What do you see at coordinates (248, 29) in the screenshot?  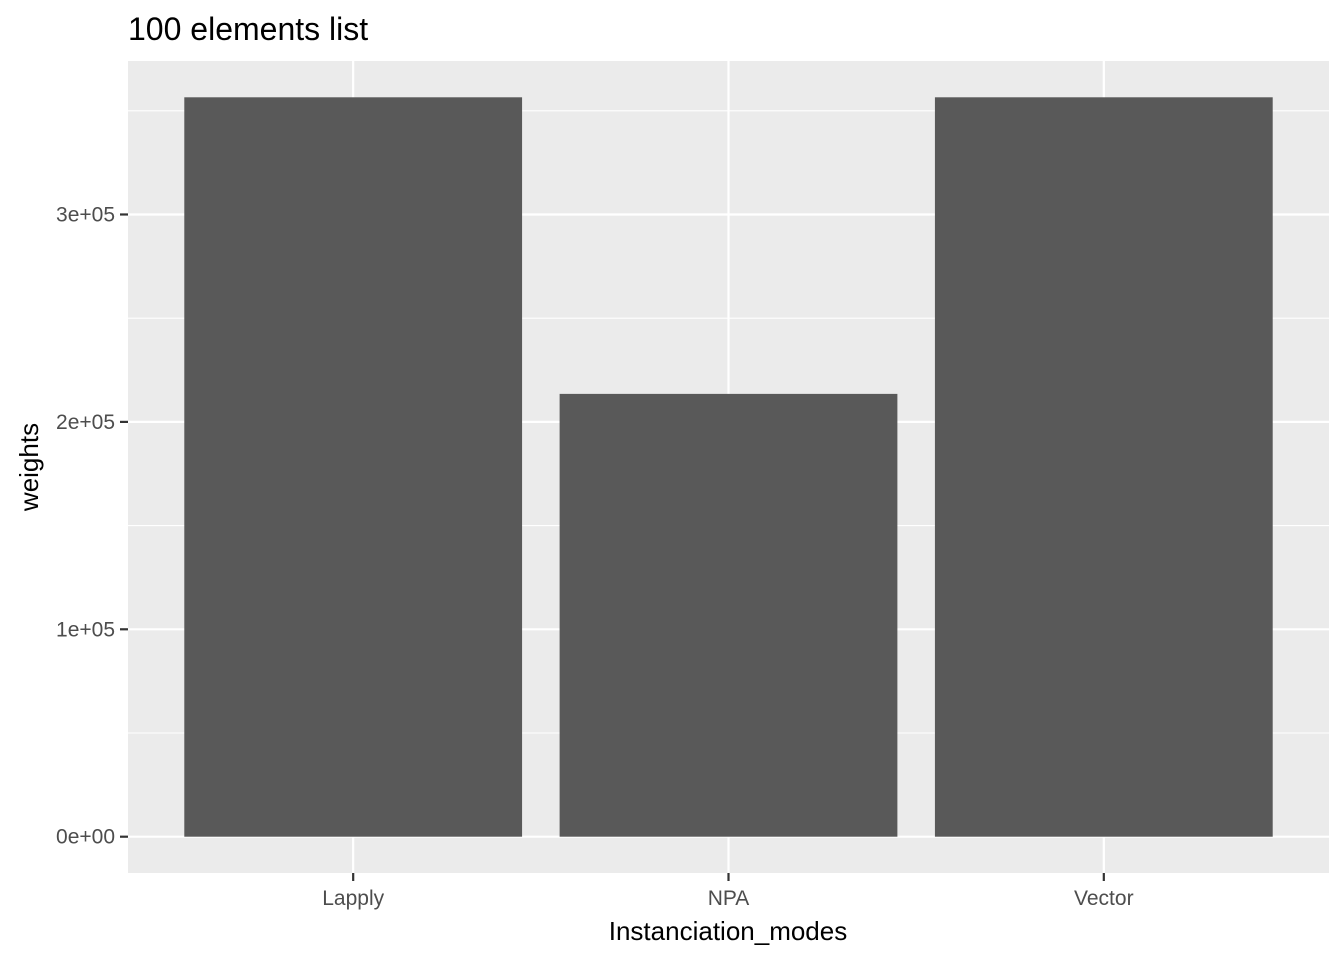 I see `chart-title: 100 elements list` at bounding box center [248, 29].